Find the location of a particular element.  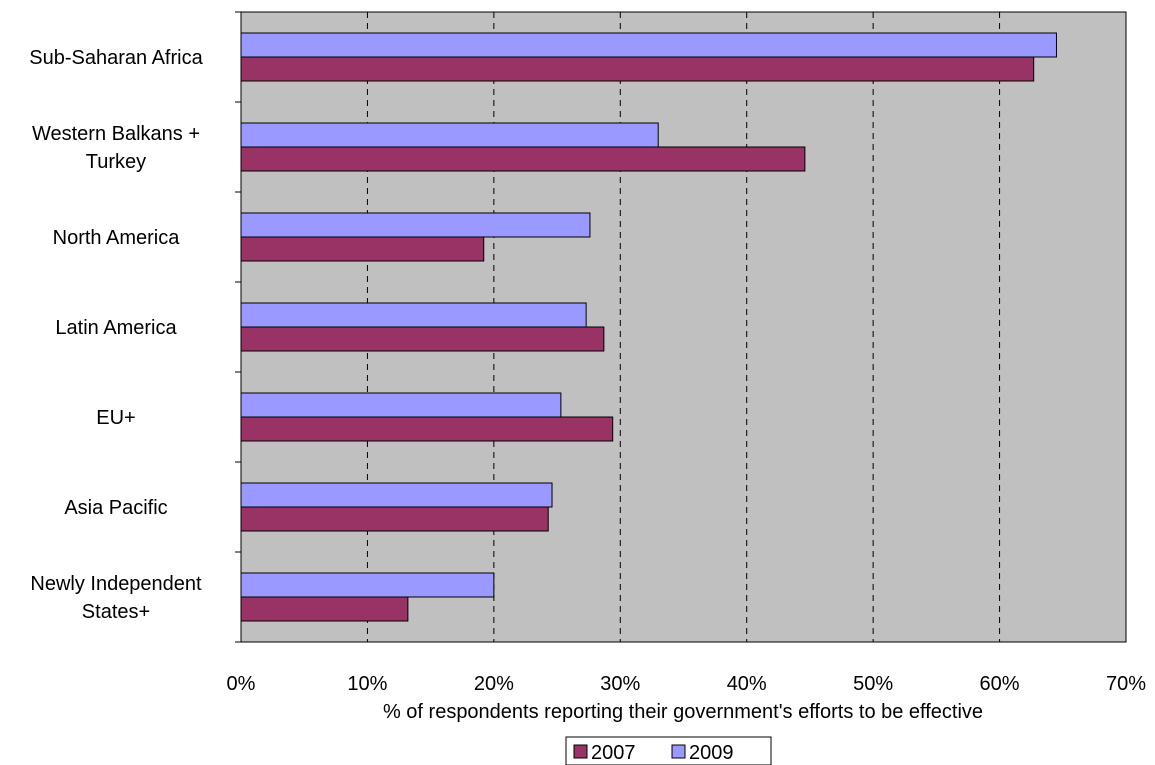

category-label-line: Asia Pacific is located at coordinates (115, 508).